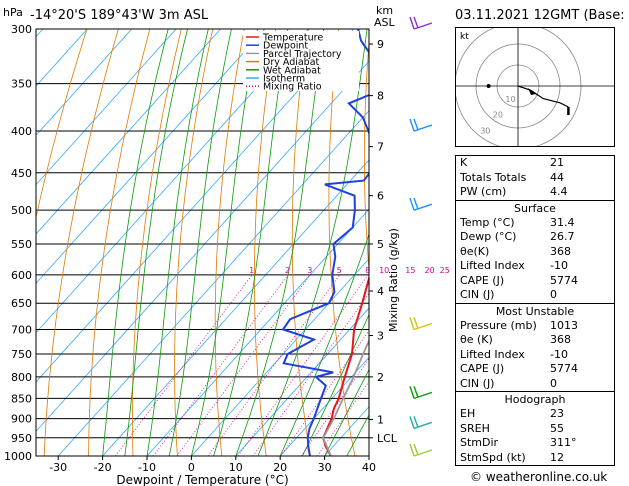 The image size is (629, 486). I want to click on pressure-tick-label: 450, so click(21, 173).